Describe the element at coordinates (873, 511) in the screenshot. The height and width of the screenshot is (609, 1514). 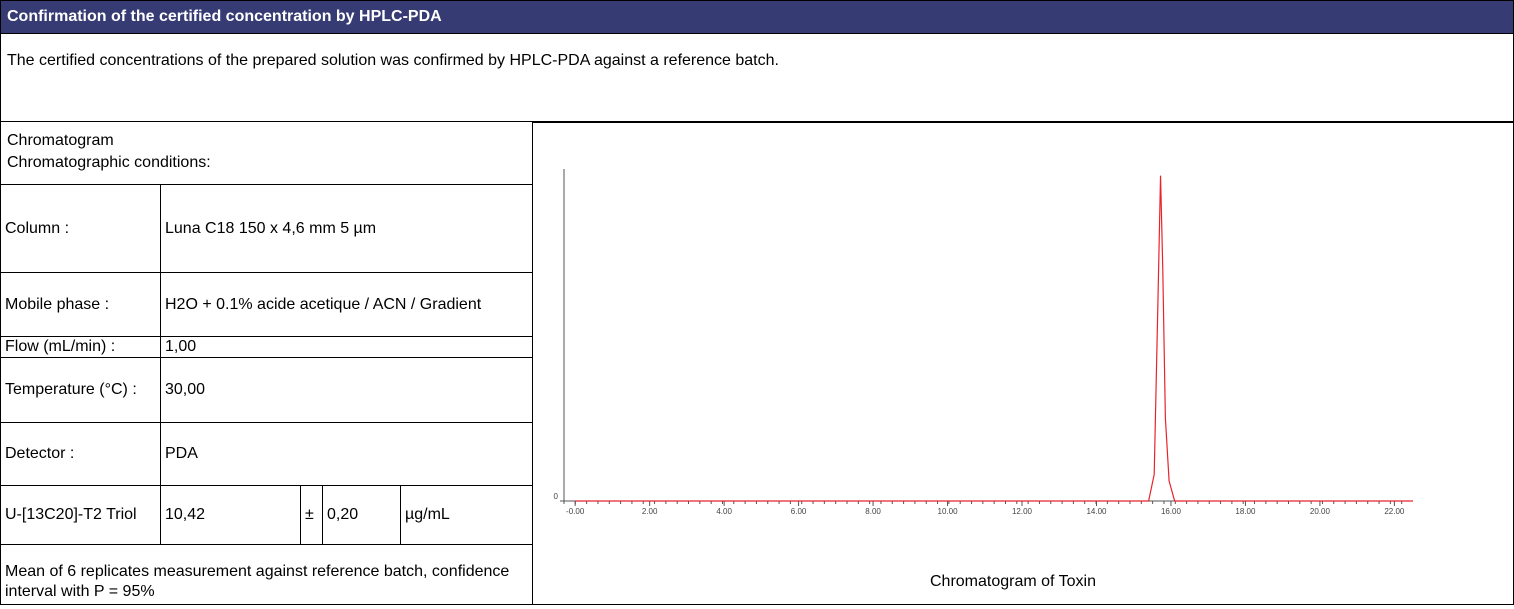
I see `x-tick-label: 8.00` at that location.